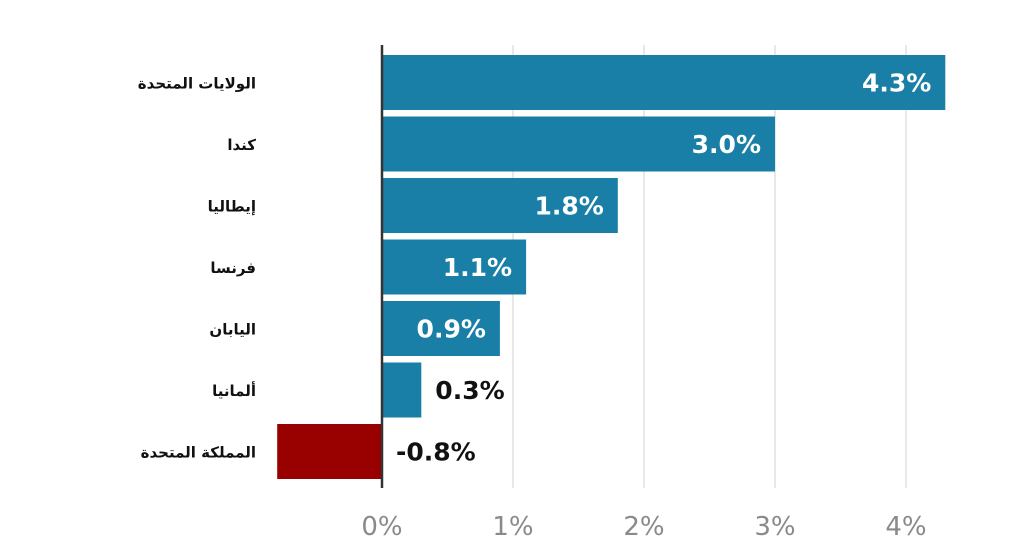  Describe the element at coordinates (469, 390) in the screenshot. I see `value-label: 0.3%` at that location.